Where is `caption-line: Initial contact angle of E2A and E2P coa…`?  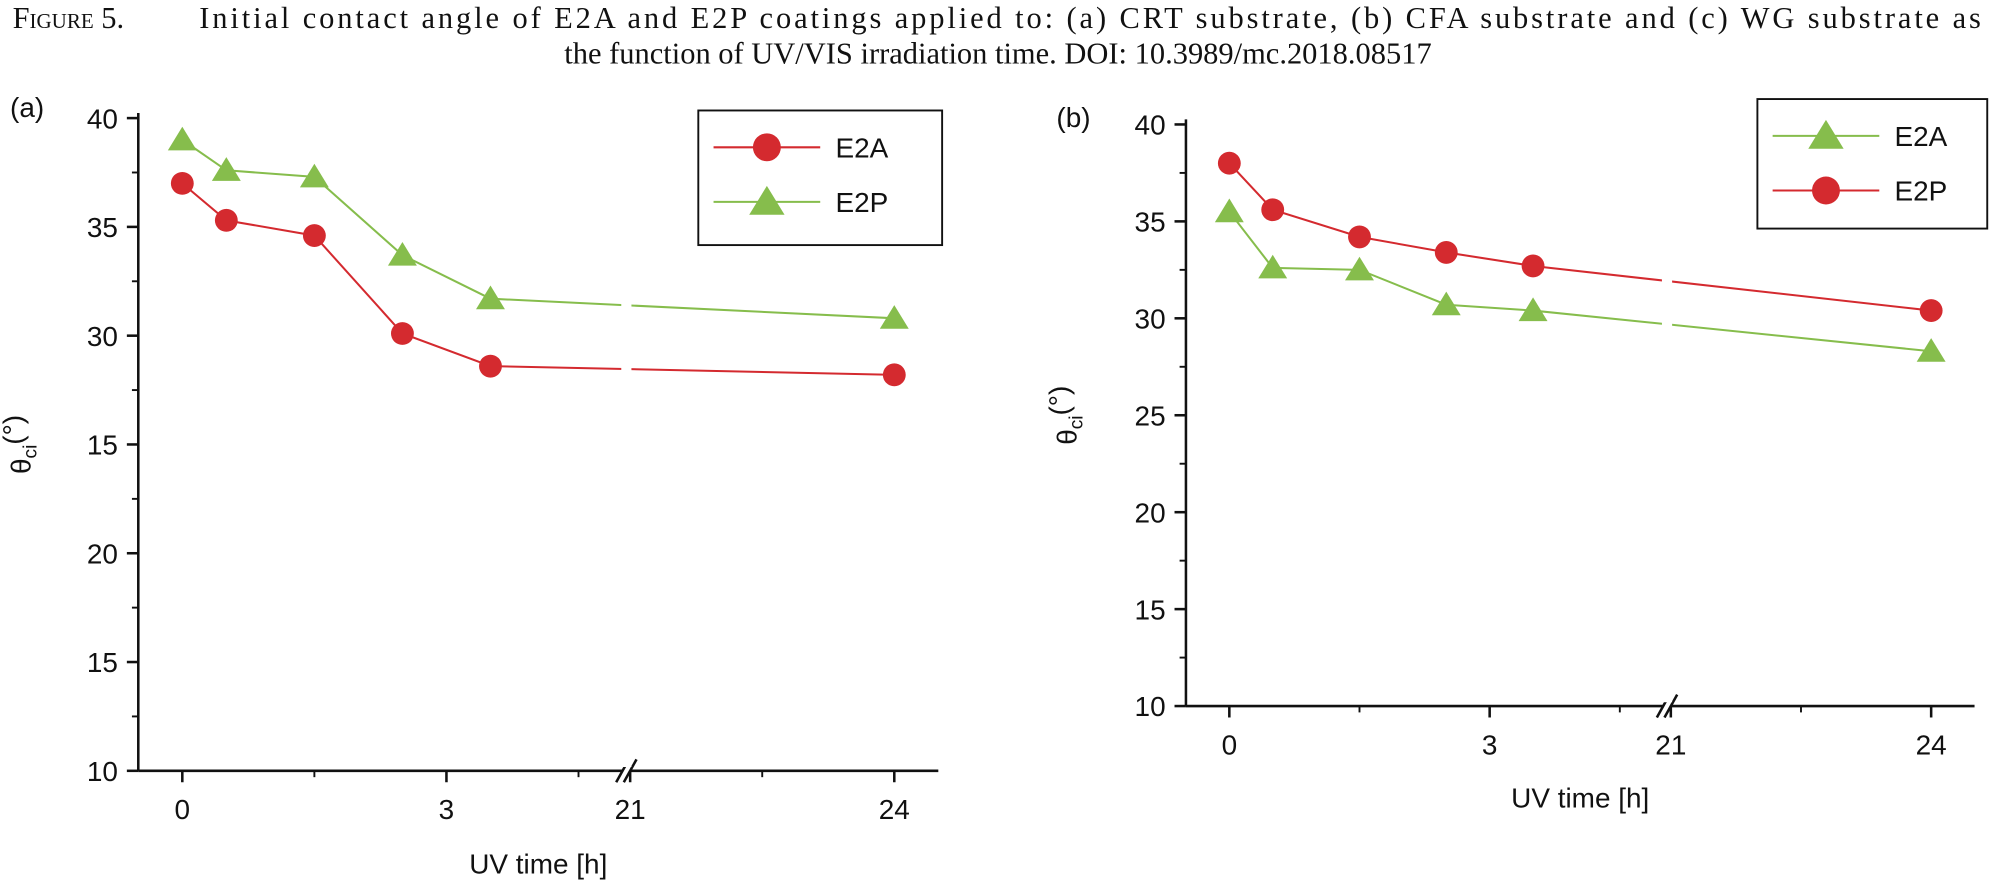 caption-line: Initial contact angle of E2A and E2P coa… is located at coordinates (1090, 18).